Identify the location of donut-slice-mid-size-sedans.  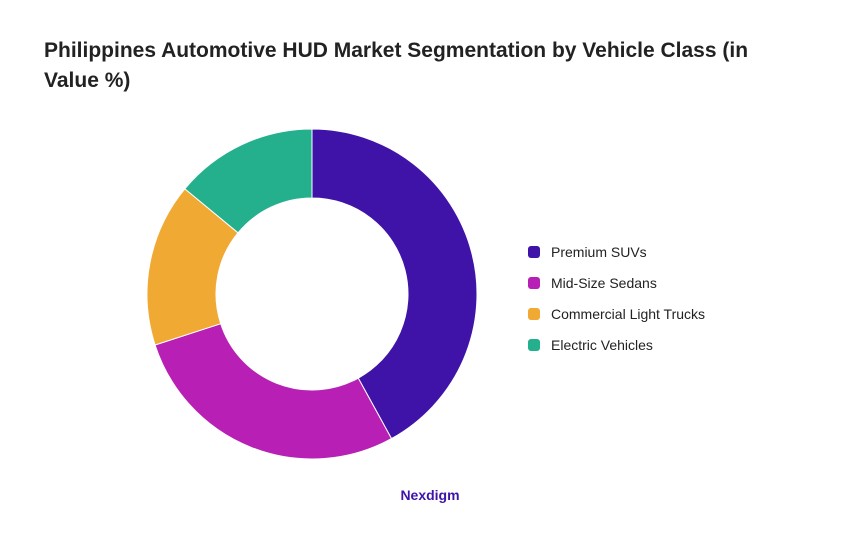
(273, 391).